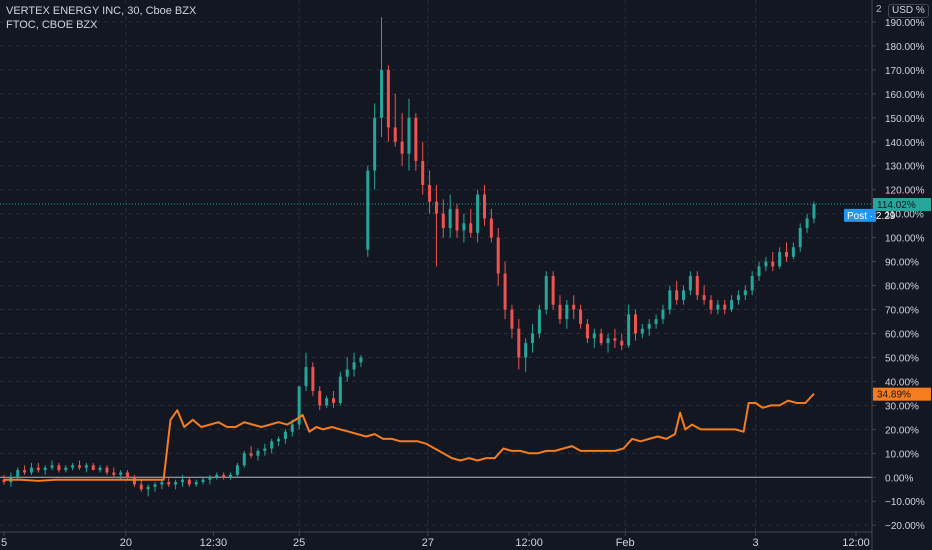 This screenshot has width=932, height=550. Describe the element at coordinates (756, 543) in the screenshot. I see `x-tick-label: 3` at that location.